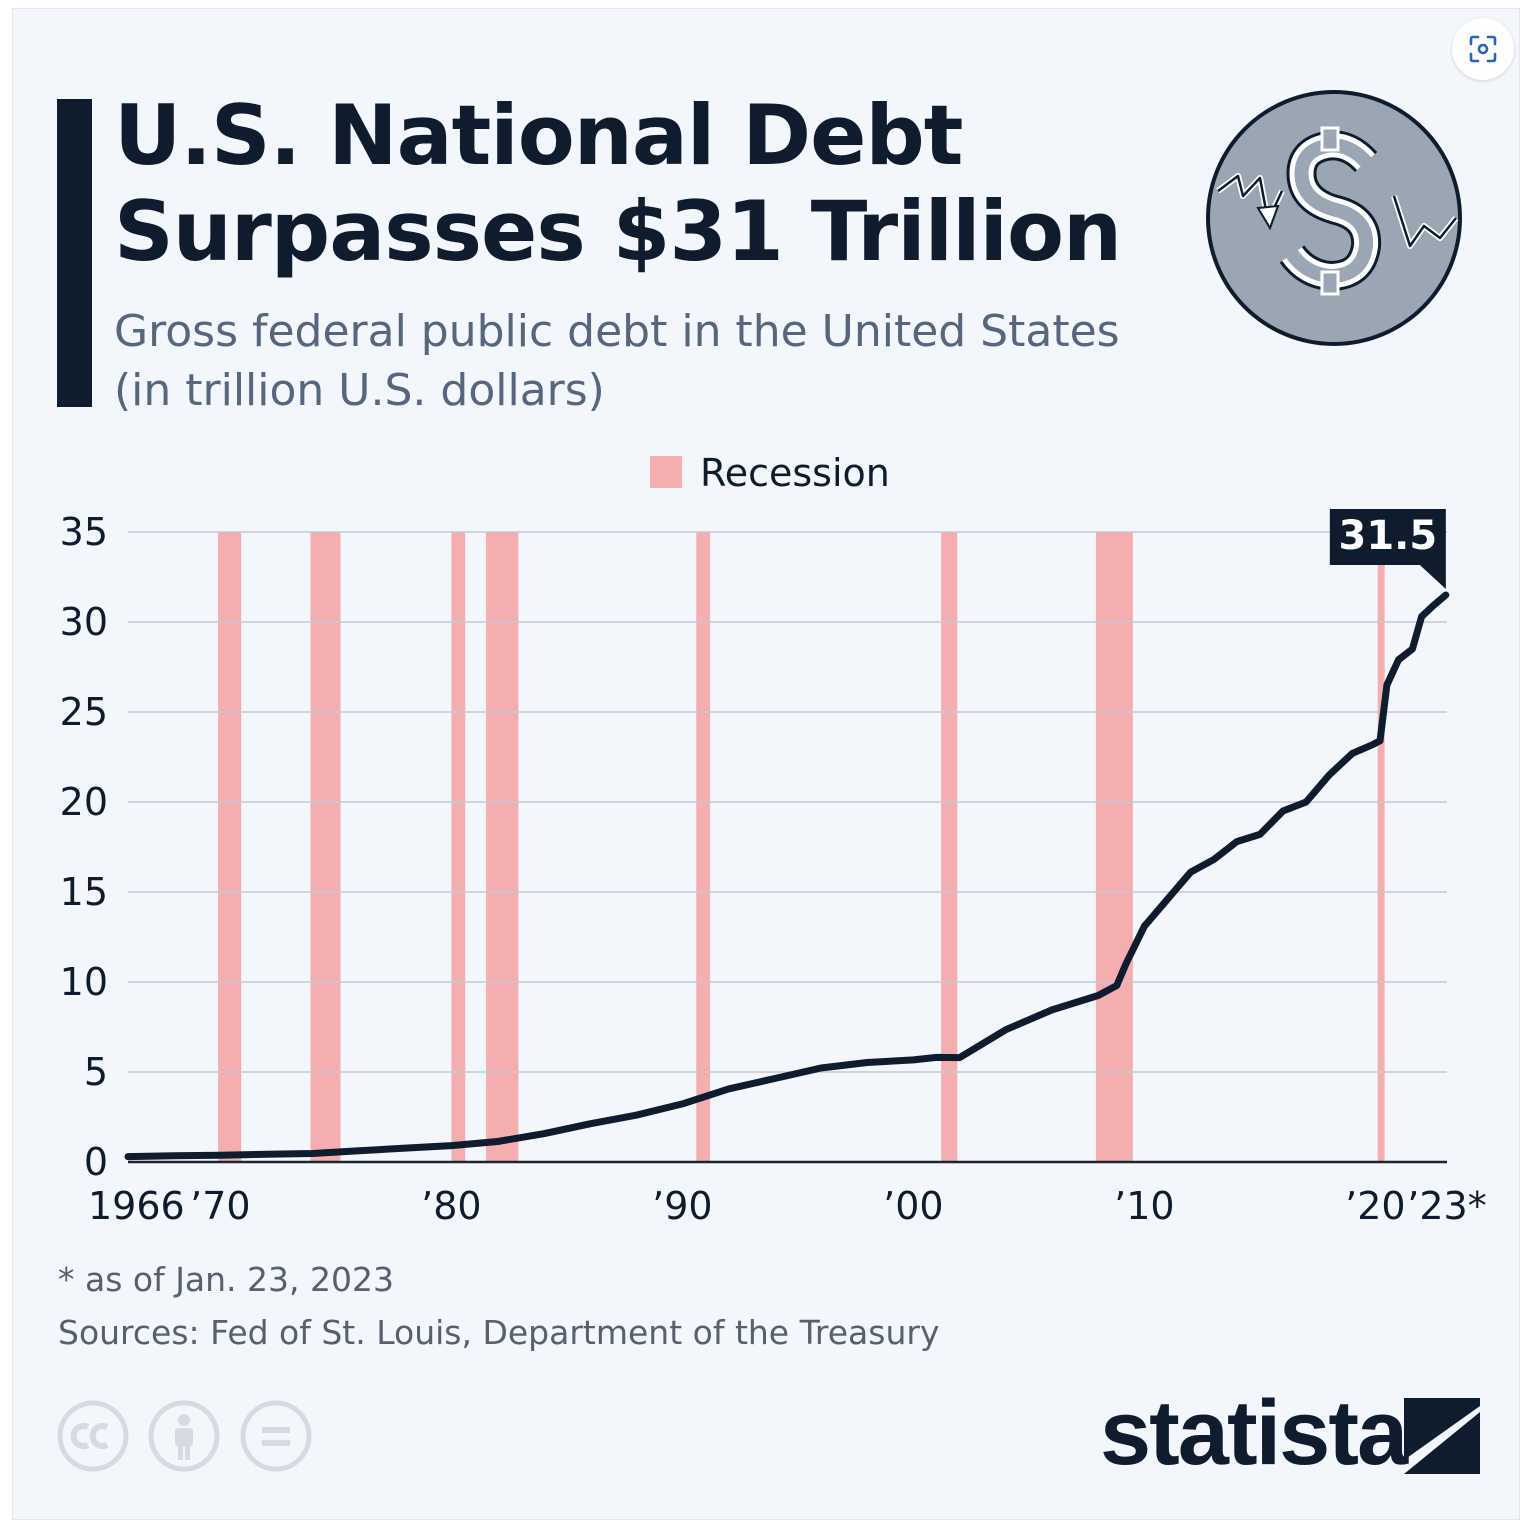  Describe the element at coordinates (1334, 218) in the screenshot. I see `falling-dollar-coin-icon` at that location.